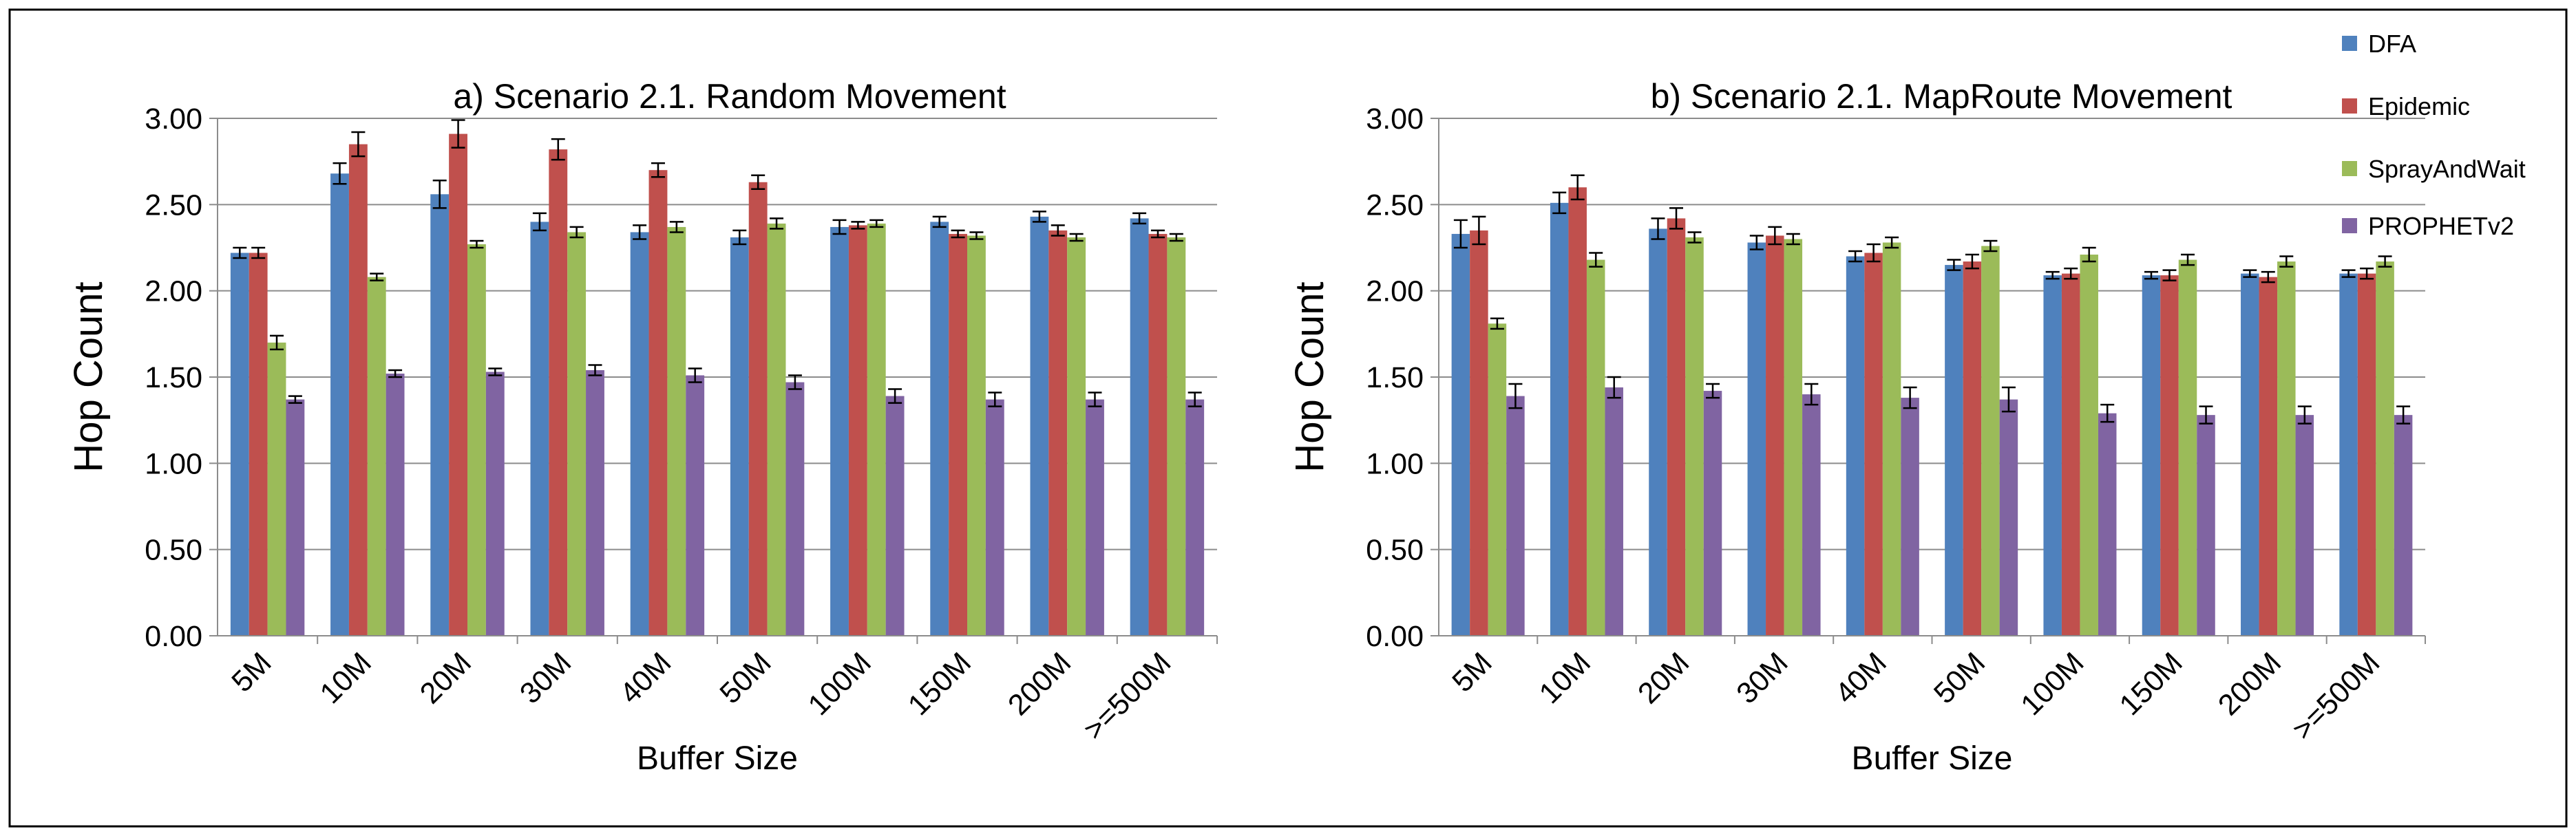 The image size is (2576, 836). I want to click on bar-dfa-150m, so click(2152, 456).